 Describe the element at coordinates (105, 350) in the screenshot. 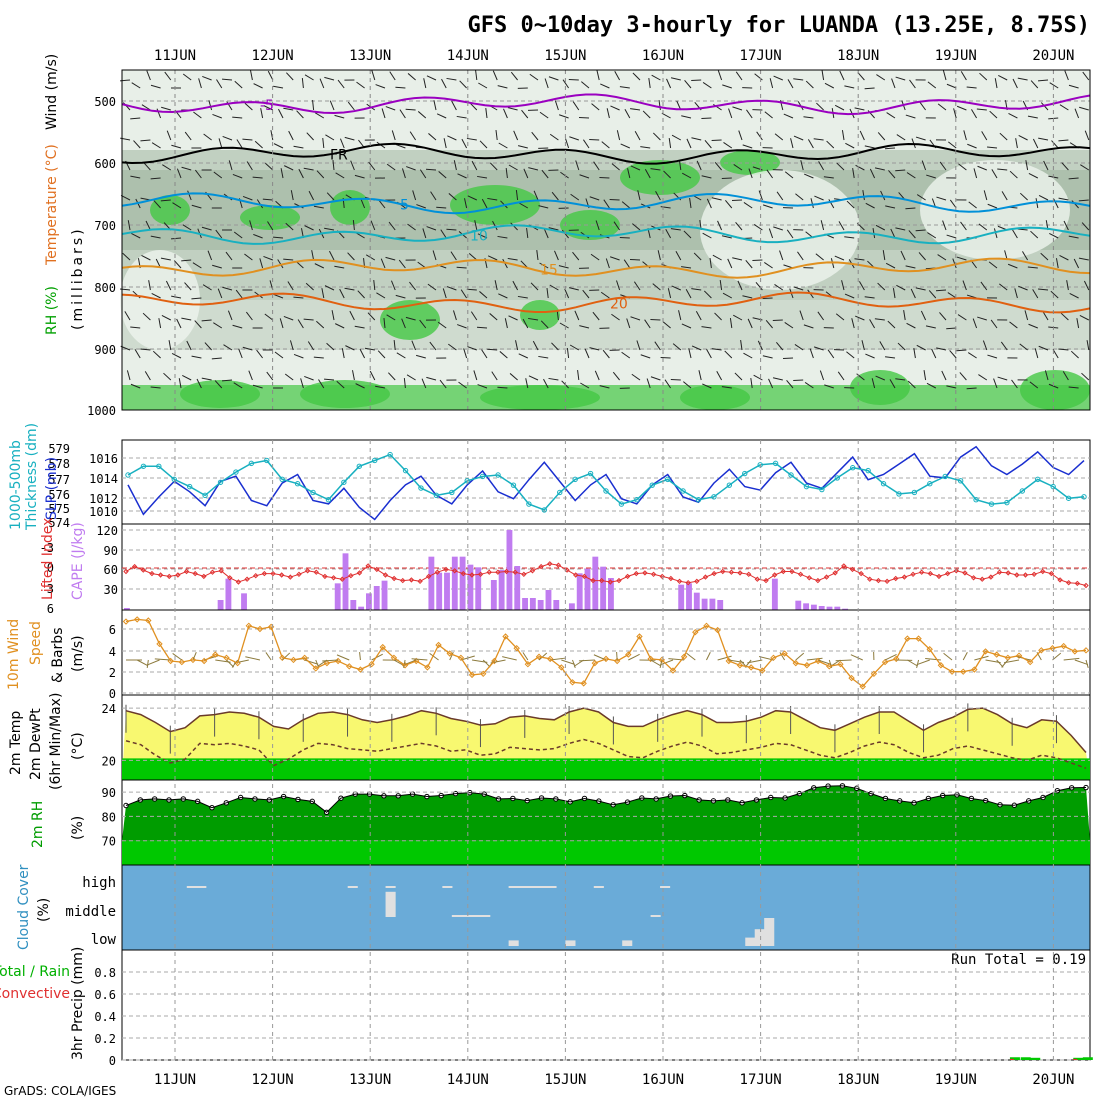

I see `pressure-tick-label: 900` at that location.